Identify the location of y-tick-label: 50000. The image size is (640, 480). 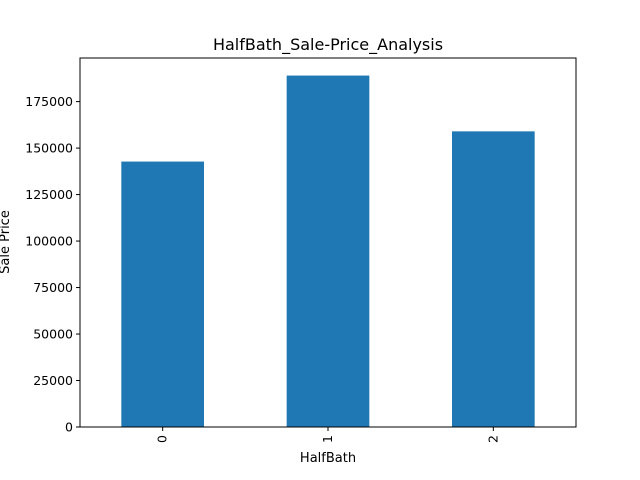
(53, 334).